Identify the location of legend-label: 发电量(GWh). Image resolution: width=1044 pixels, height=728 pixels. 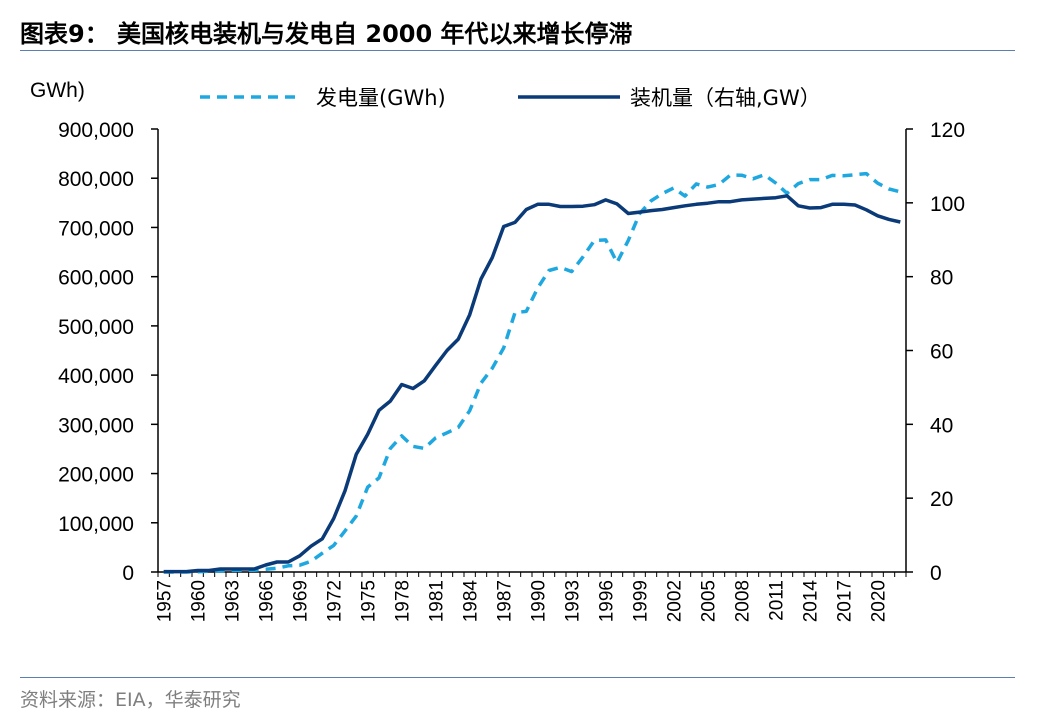
(381, 98).